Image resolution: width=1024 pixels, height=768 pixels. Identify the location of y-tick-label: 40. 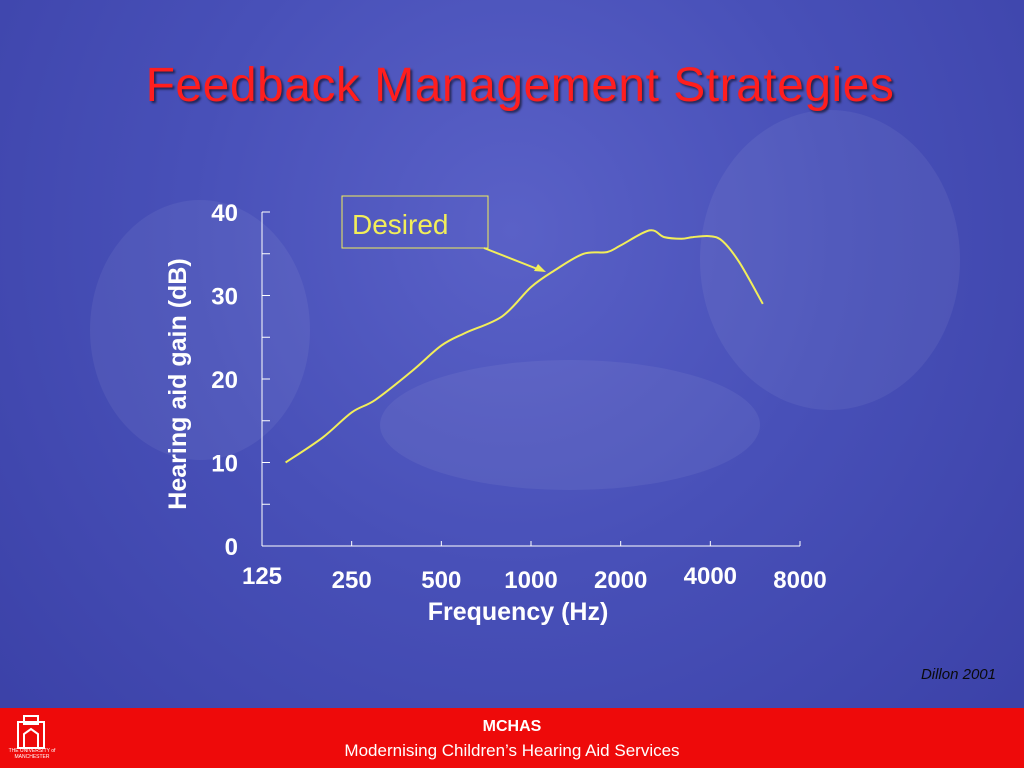
(224, 213).